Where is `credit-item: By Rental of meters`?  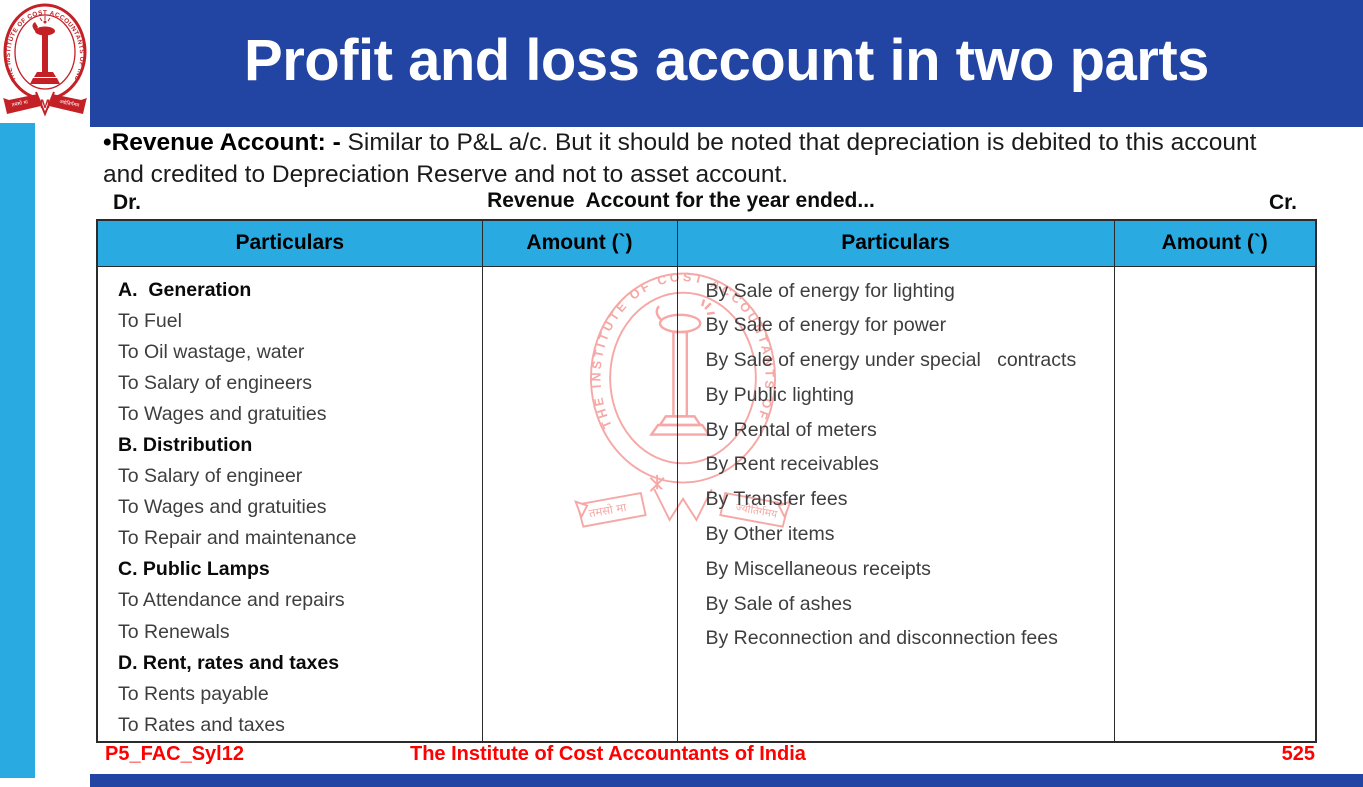 credit-item: By Rental of meters is located at coordinates (791, 429).